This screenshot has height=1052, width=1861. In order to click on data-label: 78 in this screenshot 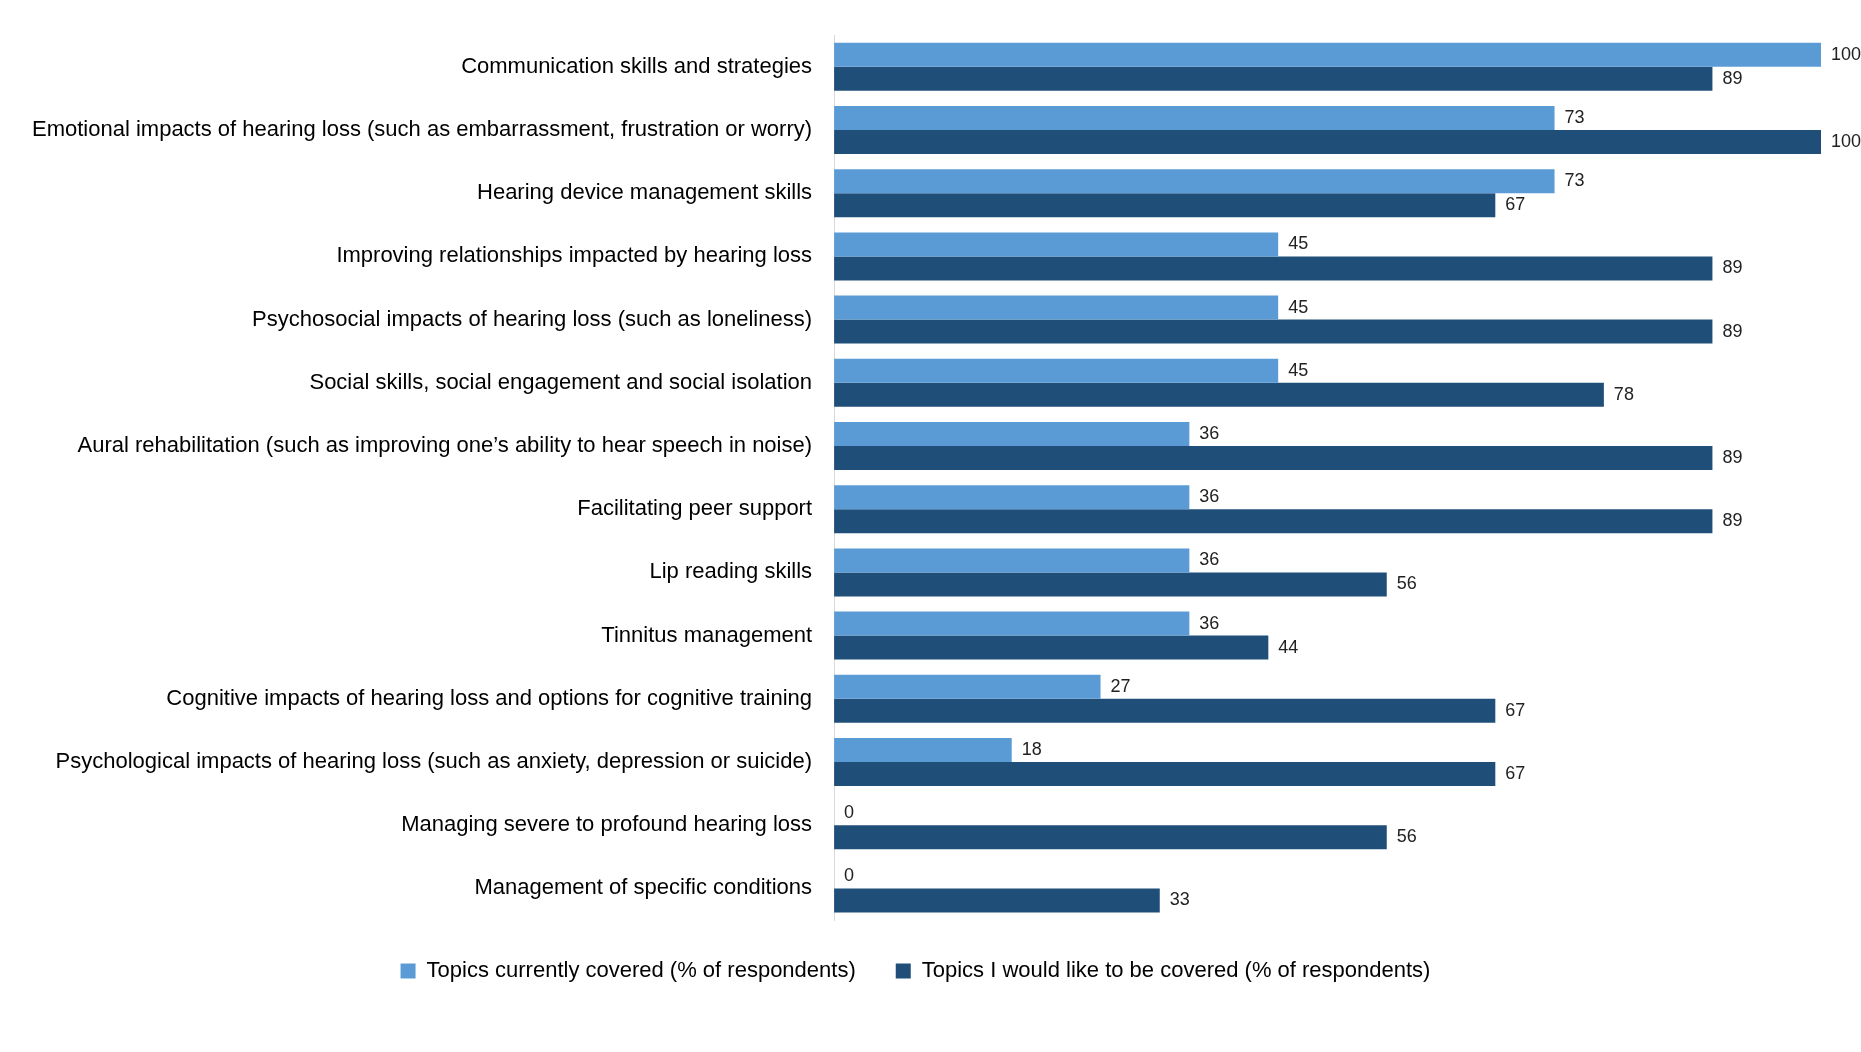, I will do `click(1623, 393)`.